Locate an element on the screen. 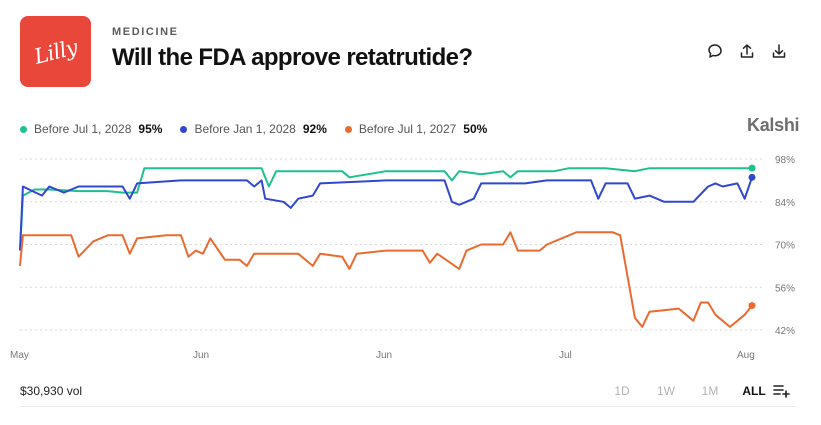 The image size is (821, 425). legend-value: 50% is located at coordinates (475, 129).